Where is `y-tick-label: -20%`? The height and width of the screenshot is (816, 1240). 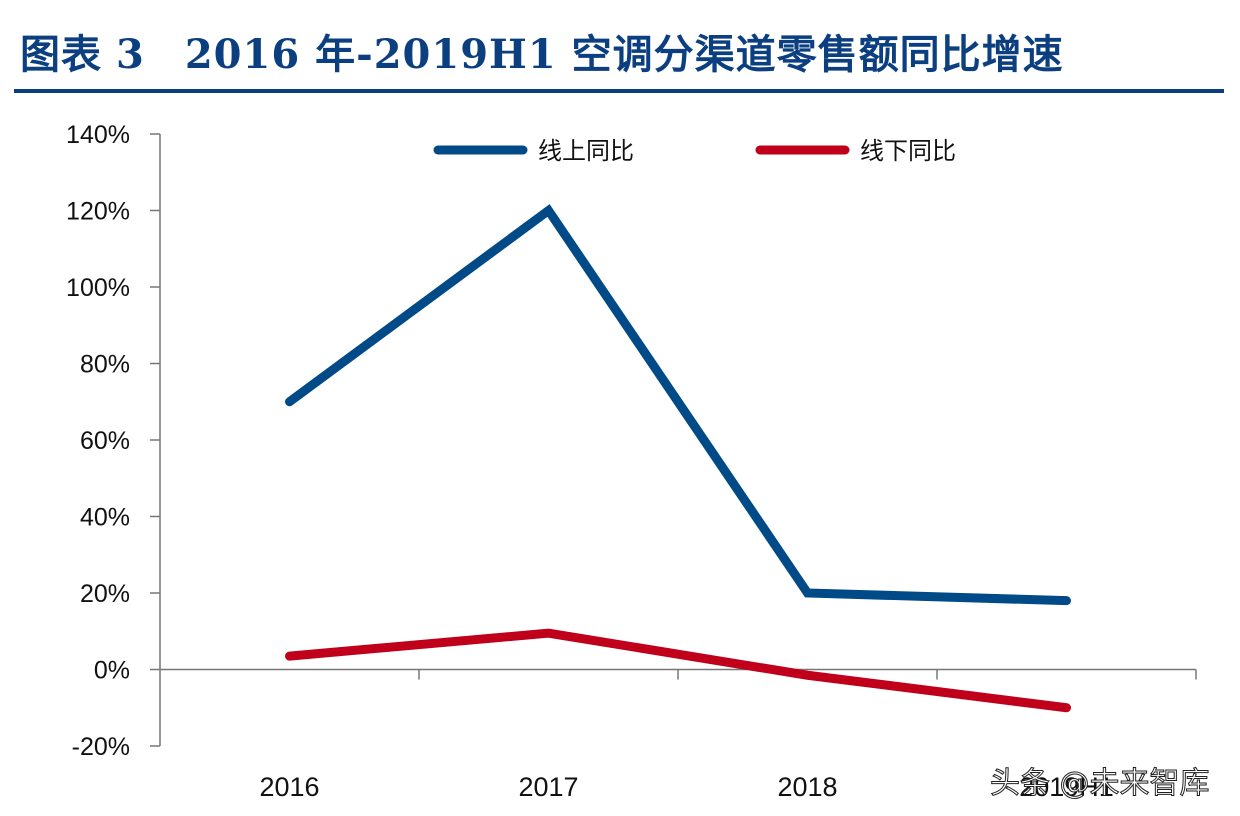
y-tick-label: -20% is located at coordinates (101, 747).